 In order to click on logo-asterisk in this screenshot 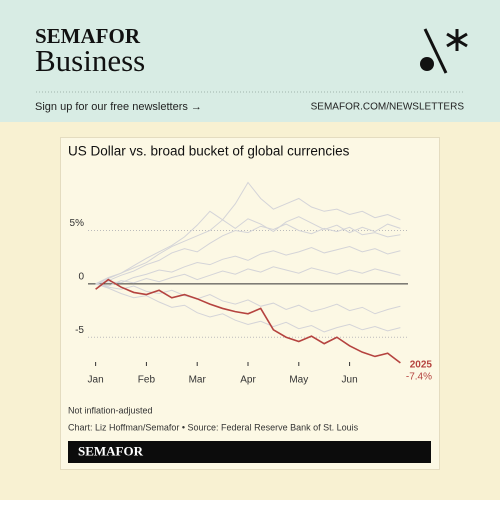, I will do `click(457, 40)`.